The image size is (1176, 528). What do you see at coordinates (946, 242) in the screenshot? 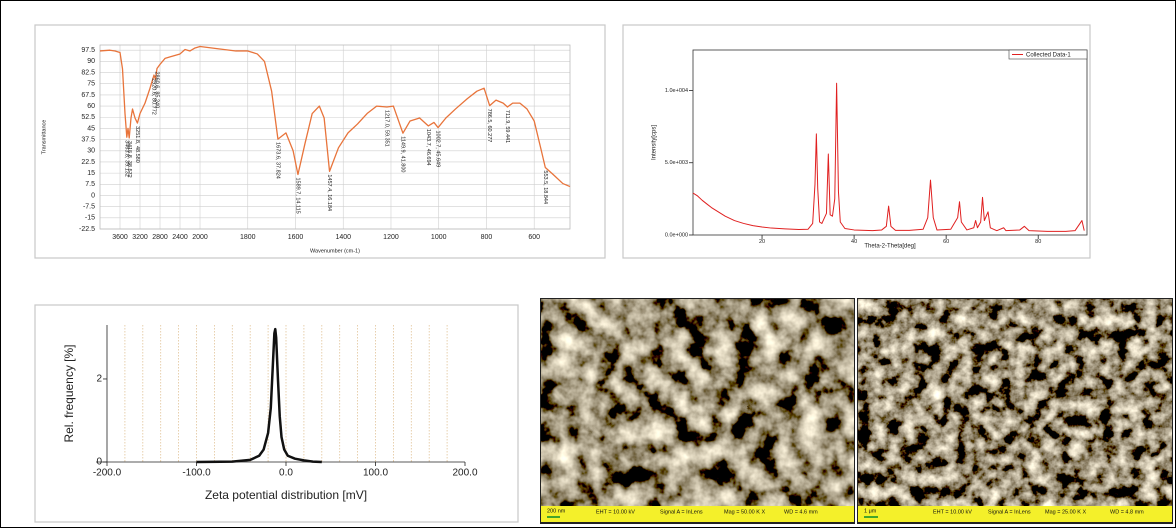
I see `x-tick-label: 60` at bounding box center [946, 242].